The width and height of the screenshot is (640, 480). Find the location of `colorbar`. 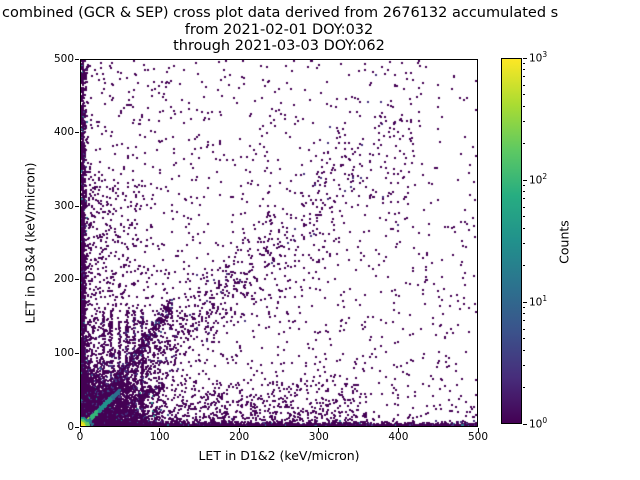

colorbar is located at coordinates (511, 241).